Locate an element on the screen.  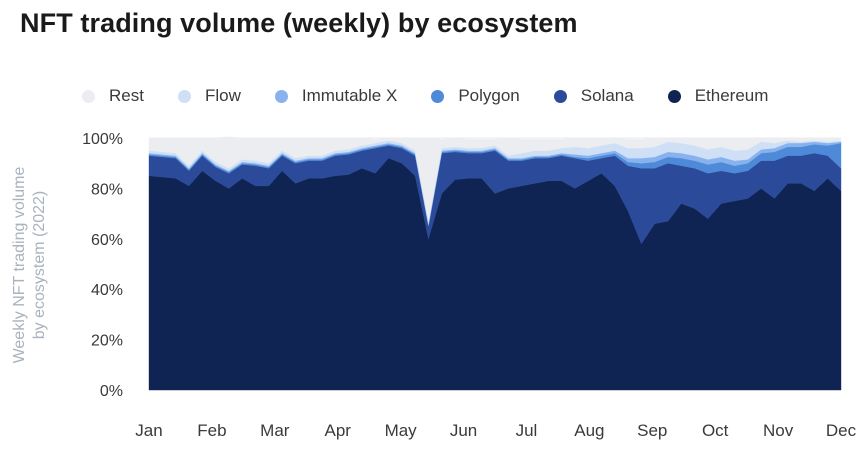
x-tick-label: Feb is located at coordinates (211, 430).